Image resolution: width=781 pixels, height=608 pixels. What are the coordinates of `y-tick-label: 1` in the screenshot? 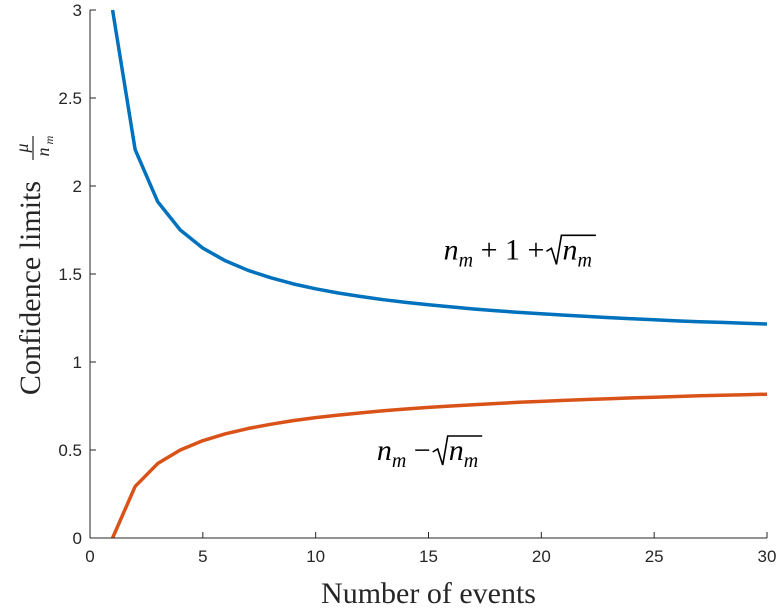 It's located at (77, 362).